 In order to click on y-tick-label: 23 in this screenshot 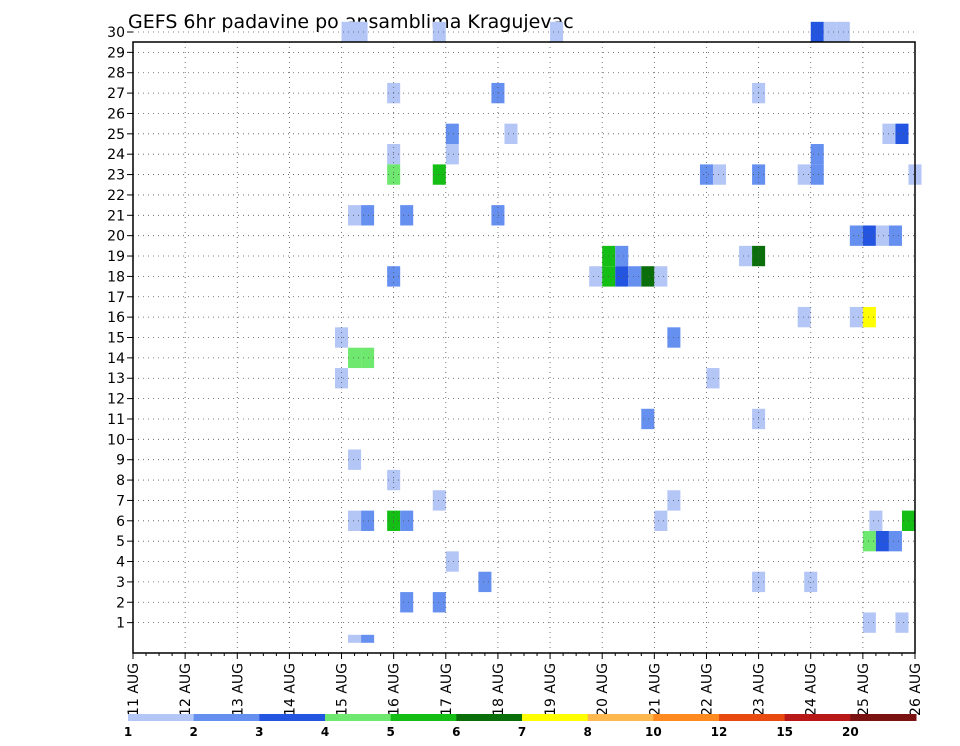, I will do `click(116, 176)`.